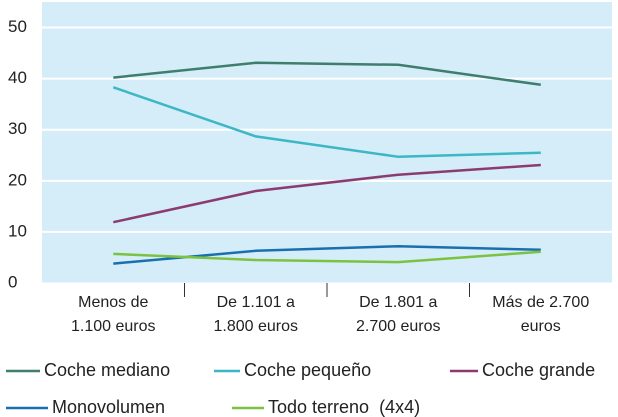 The width and height of the screenshot is (618, 417). What do you see at coordinates (12, 281) in the screenshot?
I see `y-tick-label: 0` at bounding box center [12, 281].